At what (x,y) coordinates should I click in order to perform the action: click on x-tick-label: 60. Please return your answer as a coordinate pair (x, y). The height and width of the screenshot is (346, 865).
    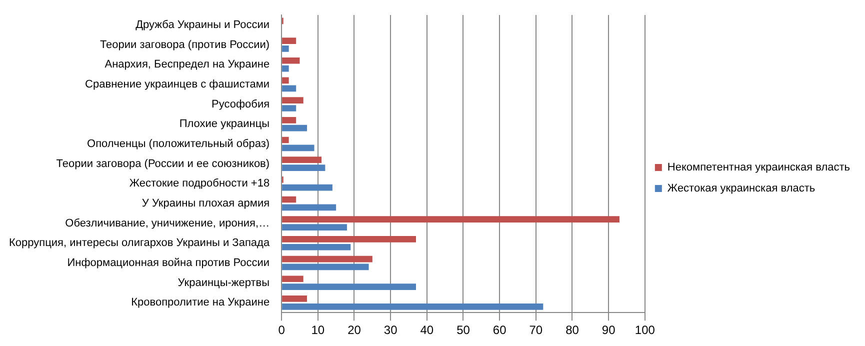
    Looking at the image, I should click on (499, 330).